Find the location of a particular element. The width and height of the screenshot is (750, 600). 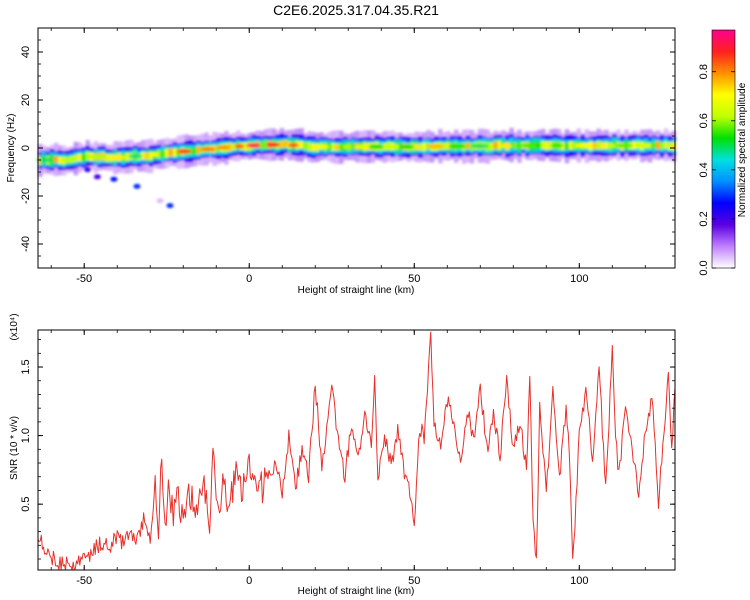

colorbar-tick-label: 0.0 is located at coordinates (704, 267).